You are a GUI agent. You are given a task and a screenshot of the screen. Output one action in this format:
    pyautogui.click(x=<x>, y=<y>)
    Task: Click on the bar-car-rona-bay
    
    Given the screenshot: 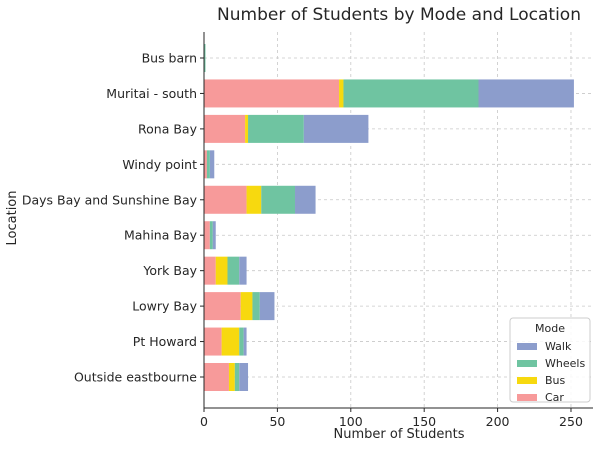 What is the action you would take?
    pyautogui.click(x=225, y=128)
    